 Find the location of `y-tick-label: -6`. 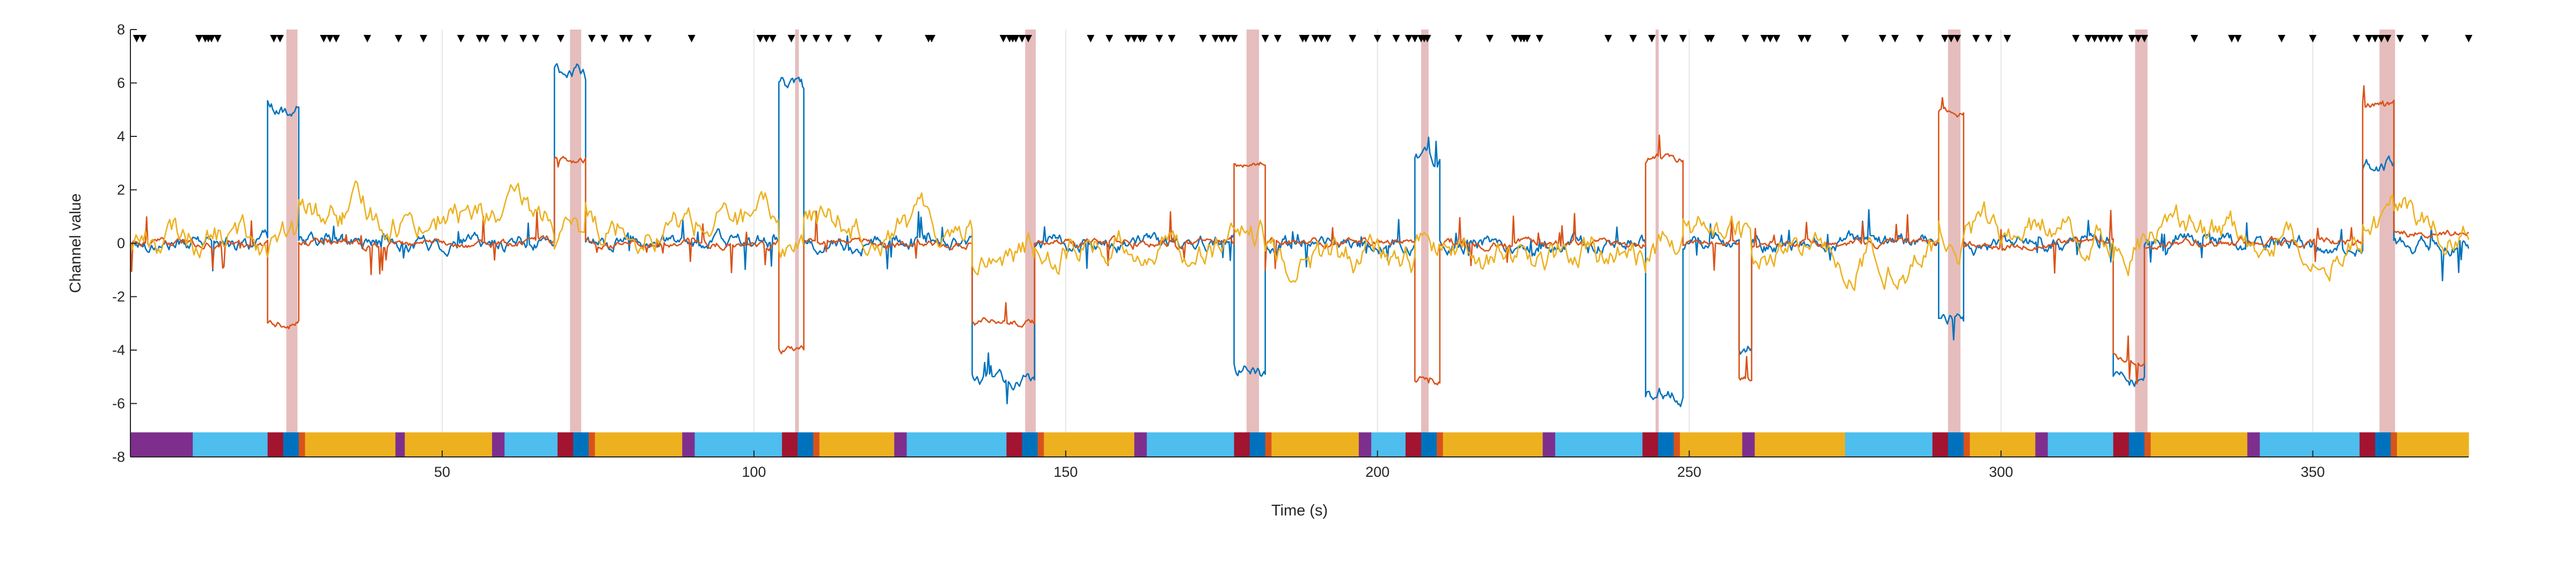

y-tick-label: -6 is located at coordinates (118, 404).